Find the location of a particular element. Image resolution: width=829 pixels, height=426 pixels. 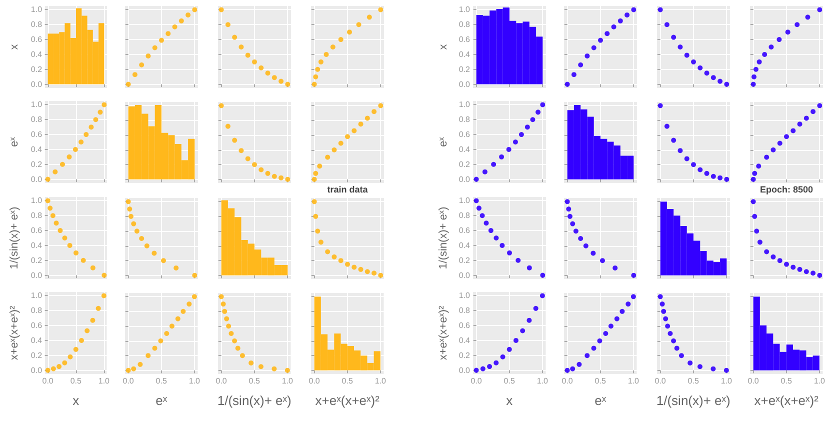

y-tick-label: 0.4 is located at coordinates (36, 54).